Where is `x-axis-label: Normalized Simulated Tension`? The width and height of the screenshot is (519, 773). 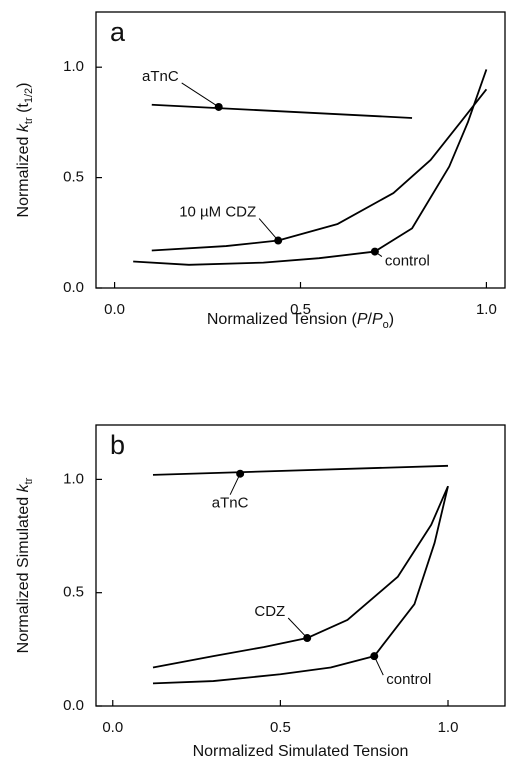
x-axis-label: Normalized Simulated Tension is located at coordinates (301, 751).